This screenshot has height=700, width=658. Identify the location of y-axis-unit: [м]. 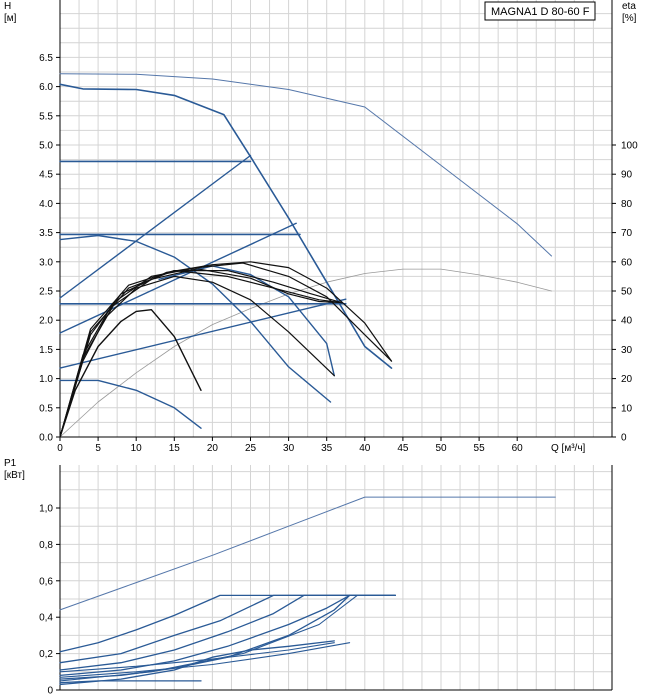
(10, 18).